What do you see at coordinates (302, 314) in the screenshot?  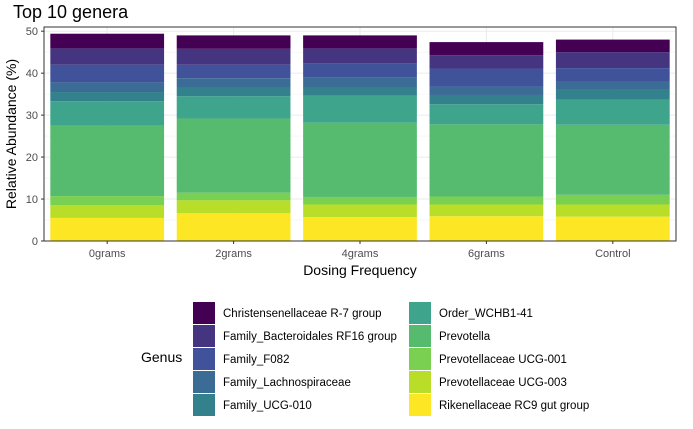 I see `legend-label: Christensenellaceae R-7 group` at bounding box center [302, 314].